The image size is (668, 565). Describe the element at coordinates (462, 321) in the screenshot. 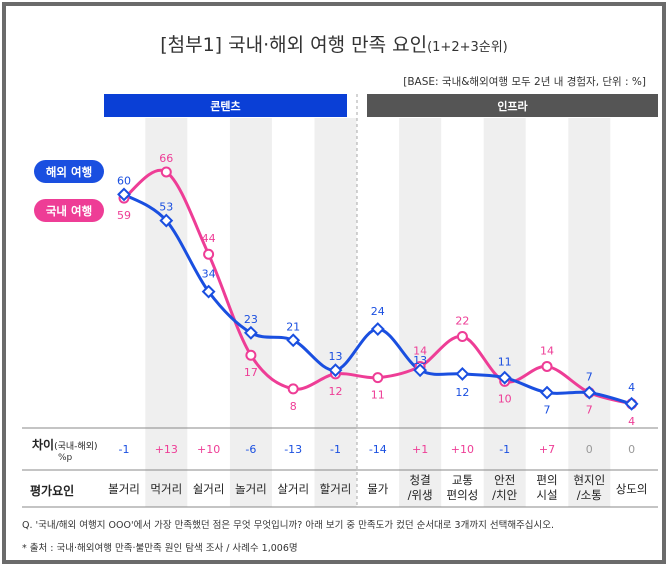

I see `data-label-domestic: 22` at that location.